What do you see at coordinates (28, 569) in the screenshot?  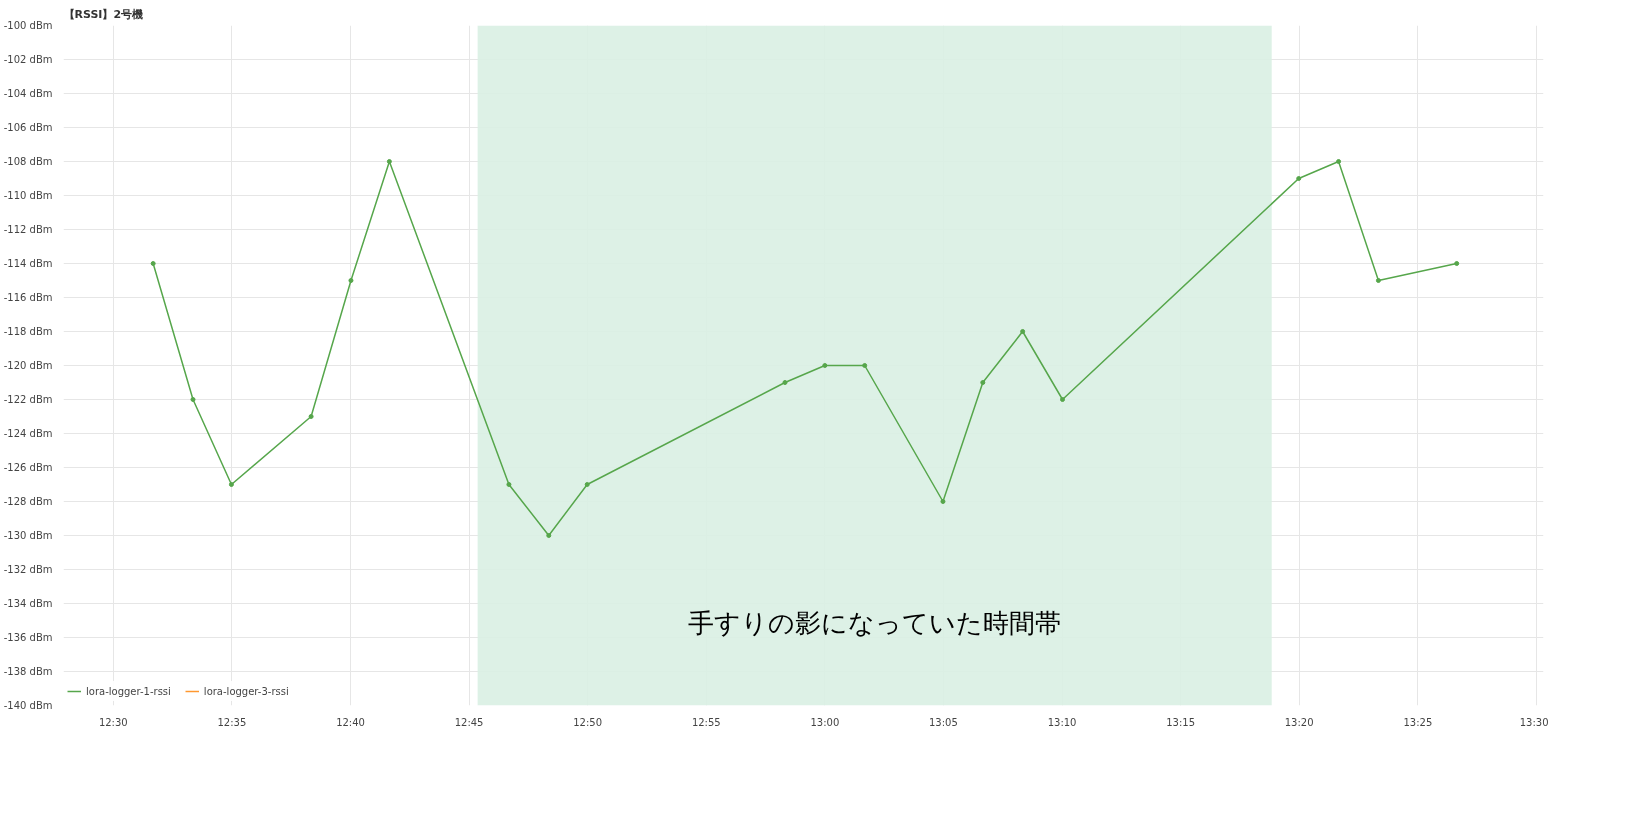 I see `y-tick-label: -132 dBm` at bounding box center [28, 569].